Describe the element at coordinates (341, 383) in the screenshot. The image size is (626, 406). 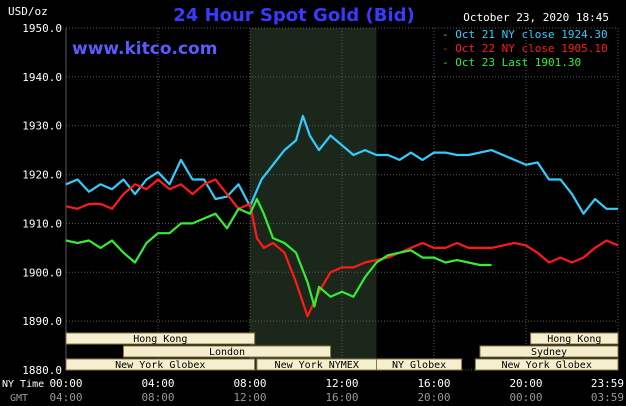
I see `x-tick-label: 12:00` at that location.